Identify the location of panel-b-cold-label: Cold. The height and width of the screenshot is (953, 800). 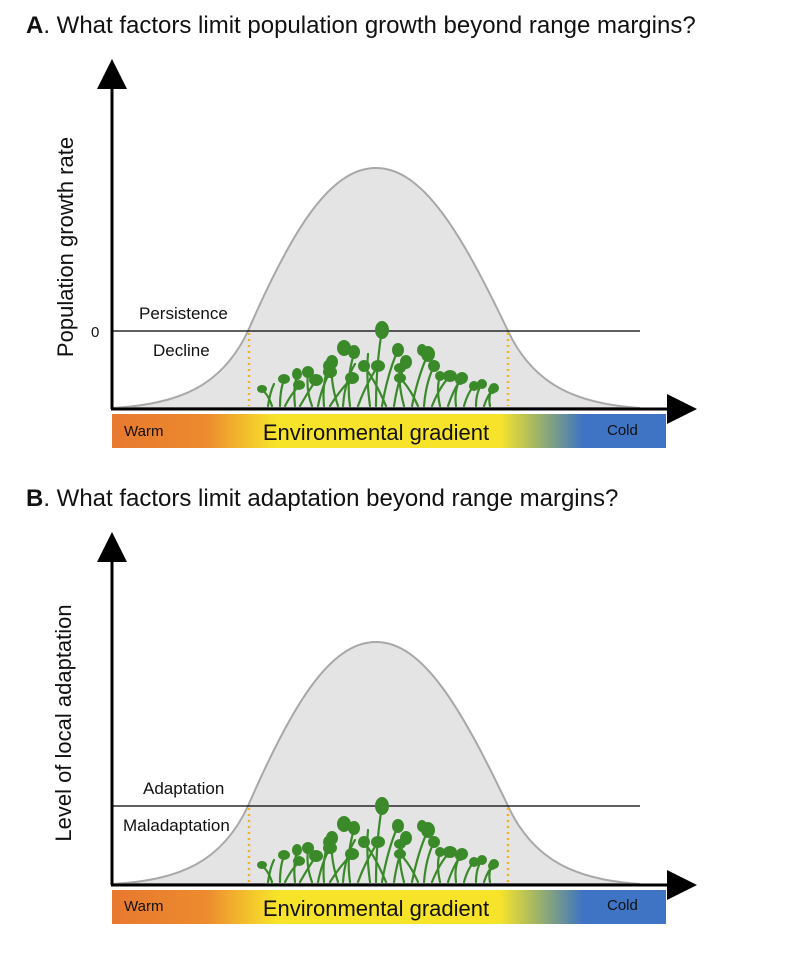
(622, 905).